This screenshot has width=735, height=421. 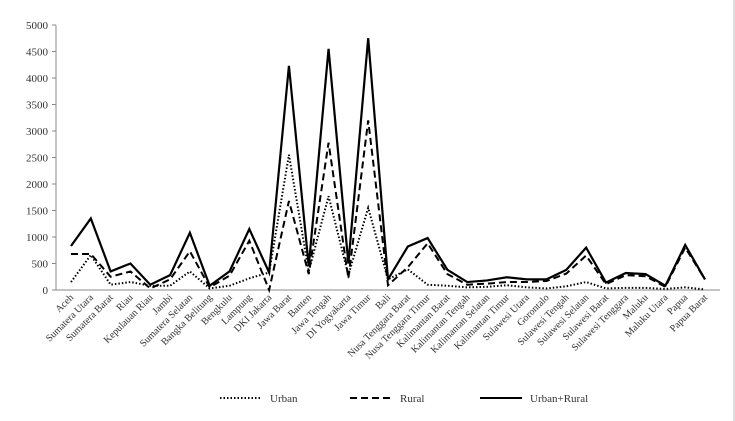 What do you see at coordinates (559, 399) in the screenshot?
I see `legend-label: Urban+Rural` at bounding box center [559, 399].